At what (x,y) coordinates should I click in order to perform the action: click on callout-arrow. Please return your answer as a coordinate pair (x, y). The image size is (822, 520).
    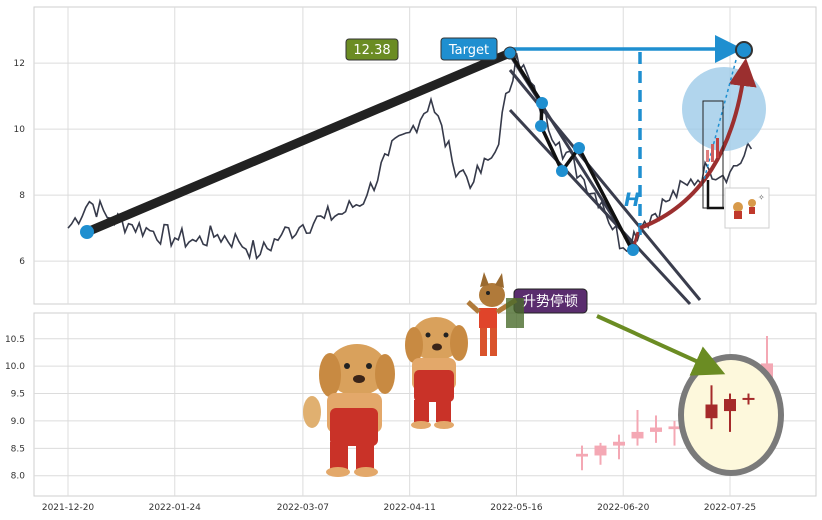
    Looking at the image, I should click on (661, 345).